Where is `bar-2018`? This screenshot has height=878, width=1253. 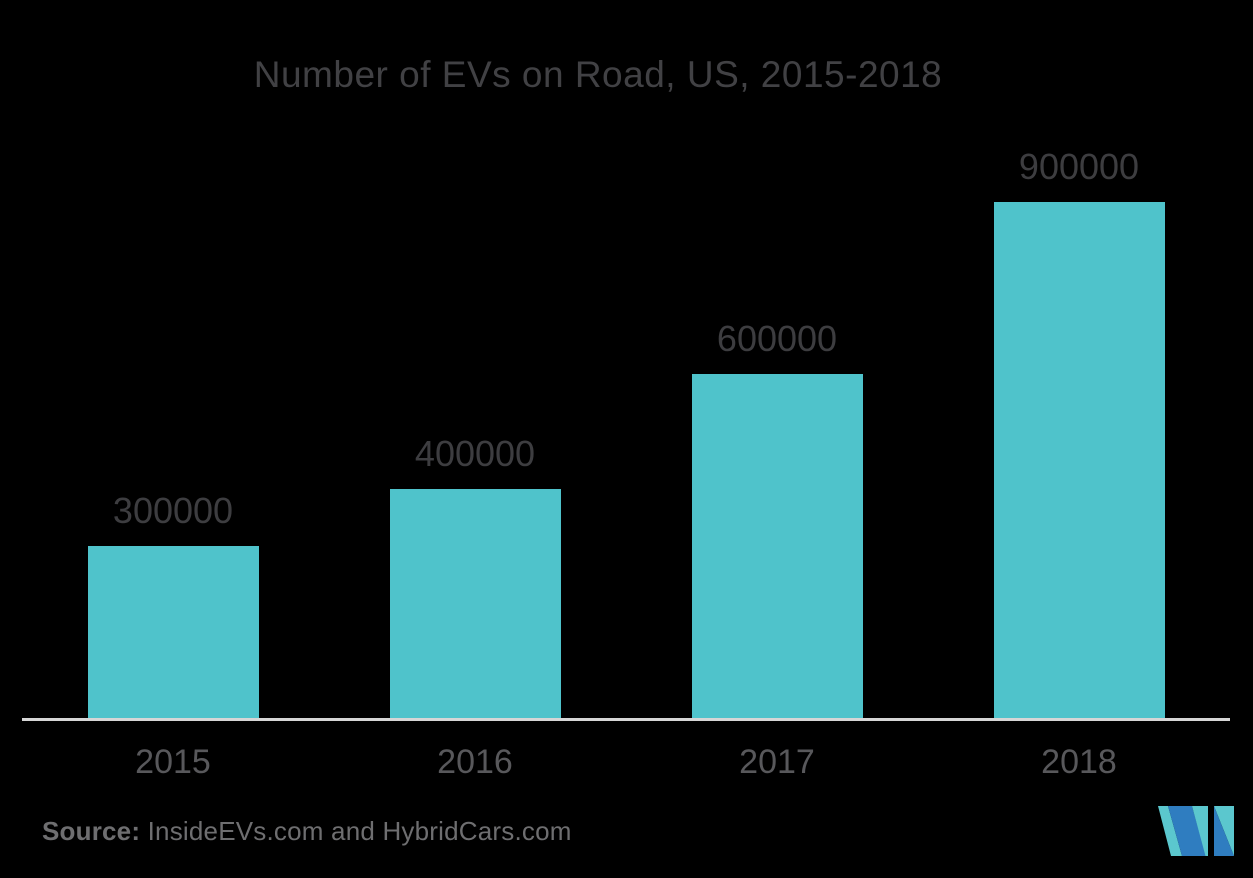
bar-2018 is located at coordinates (1079, 460).